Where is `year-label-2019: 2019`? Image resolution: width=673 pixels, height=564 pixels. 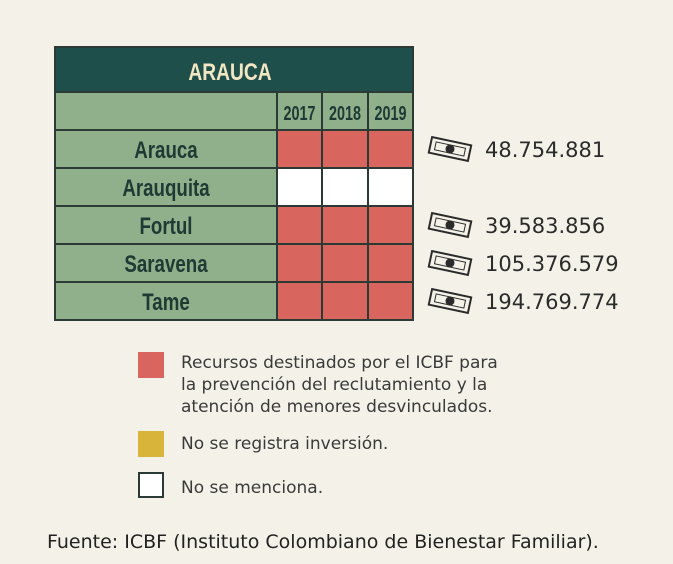
year-label-2019: 2019 is located at coordinates (390, 113).